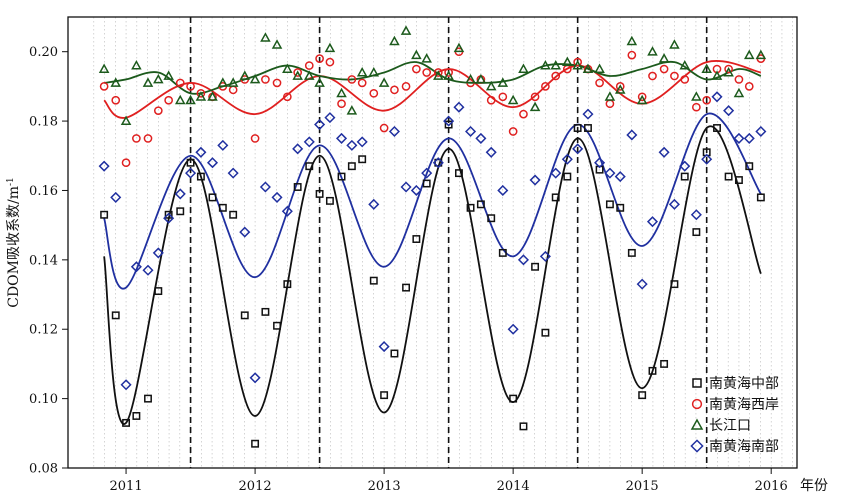 The width and height of the screenshot is (850, 502). I want to click on x-tick-label: 2016, so click(771, 486).